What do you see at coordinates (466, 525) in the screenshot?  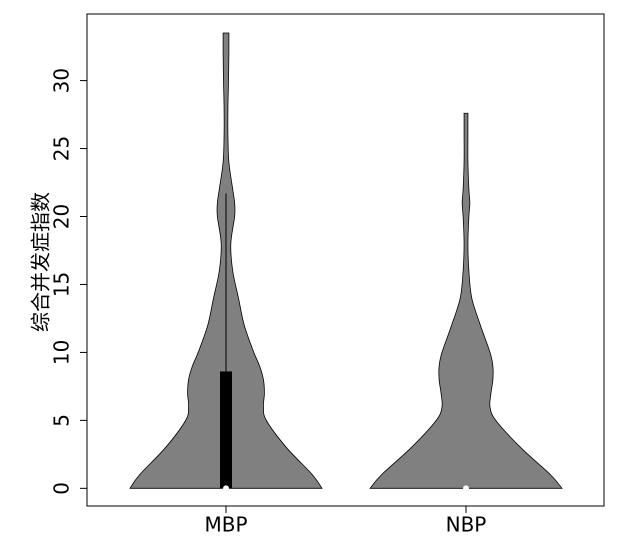 I see `x-tick-label: NBP` at bounding box center [466, 525].